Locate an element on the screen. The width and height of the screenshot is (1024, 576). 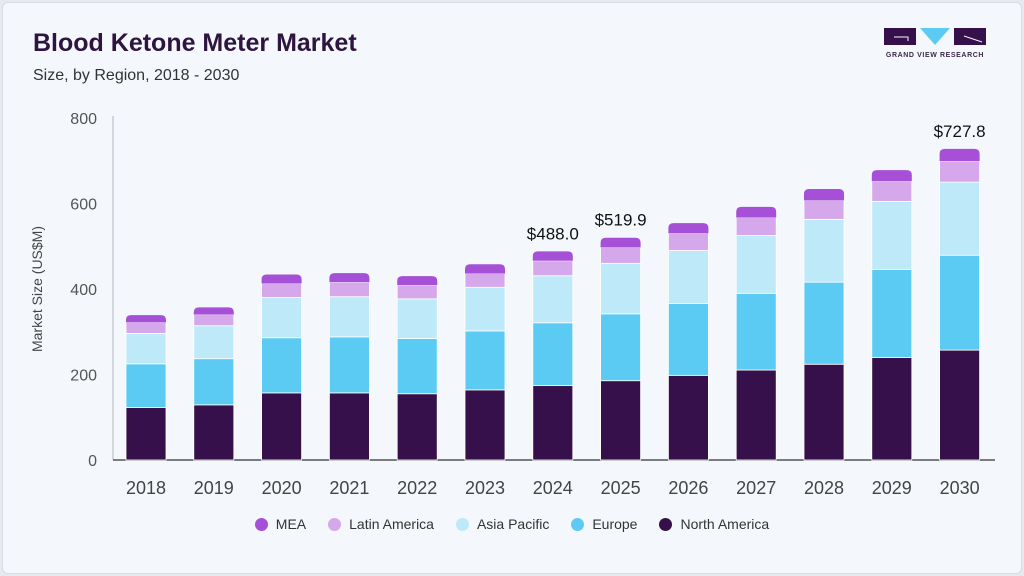
total-data-label: $519.9 is located at coordinates (621, 220).